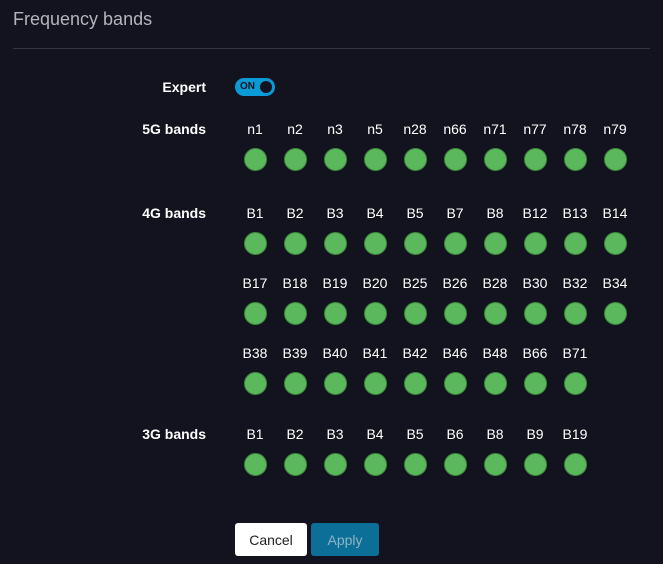  Describe the element at coordinates (345, 539) in the screenshot. I see `apply-button: Apply` at that location.